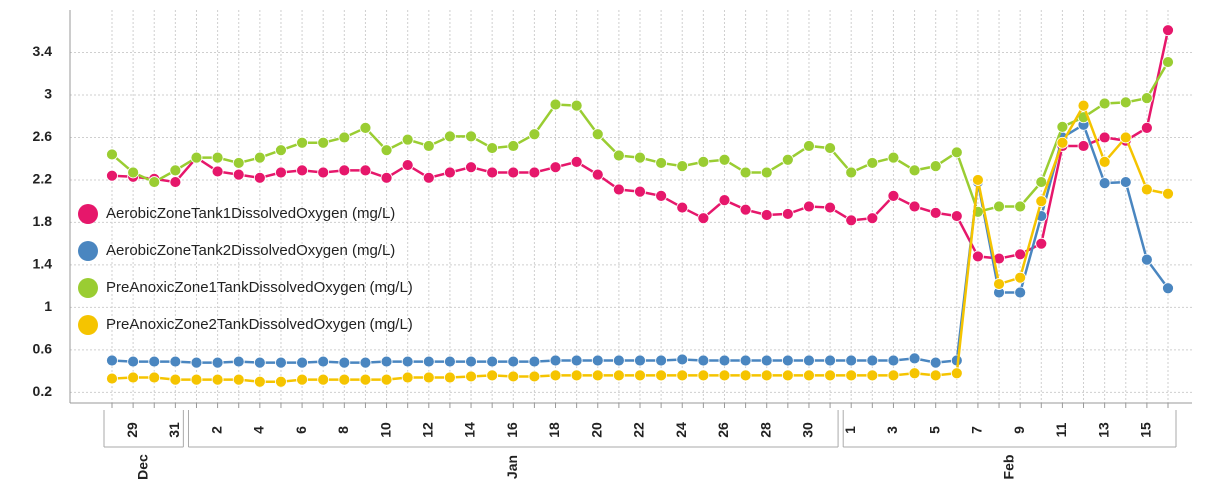 Image resolution: width=1214 pixels, height=489 pixels. I want to click on y-tick-label: 1, so click(48, 306).